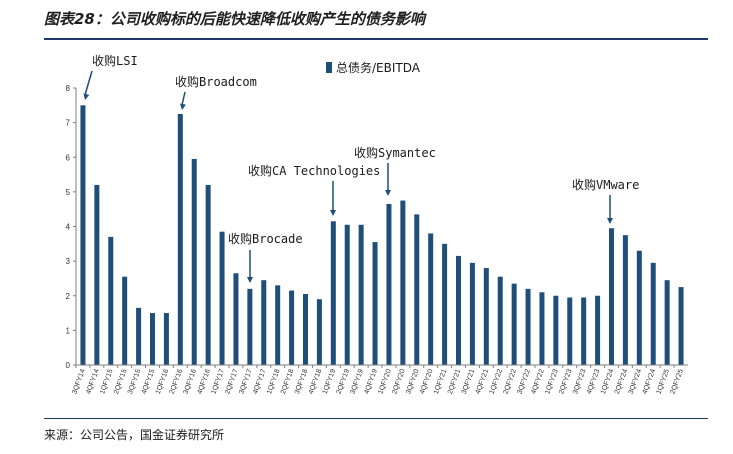 This screenshot has height=454, width=733. I want to click on x-tick-label: 1QFY20, so click(385, 381).